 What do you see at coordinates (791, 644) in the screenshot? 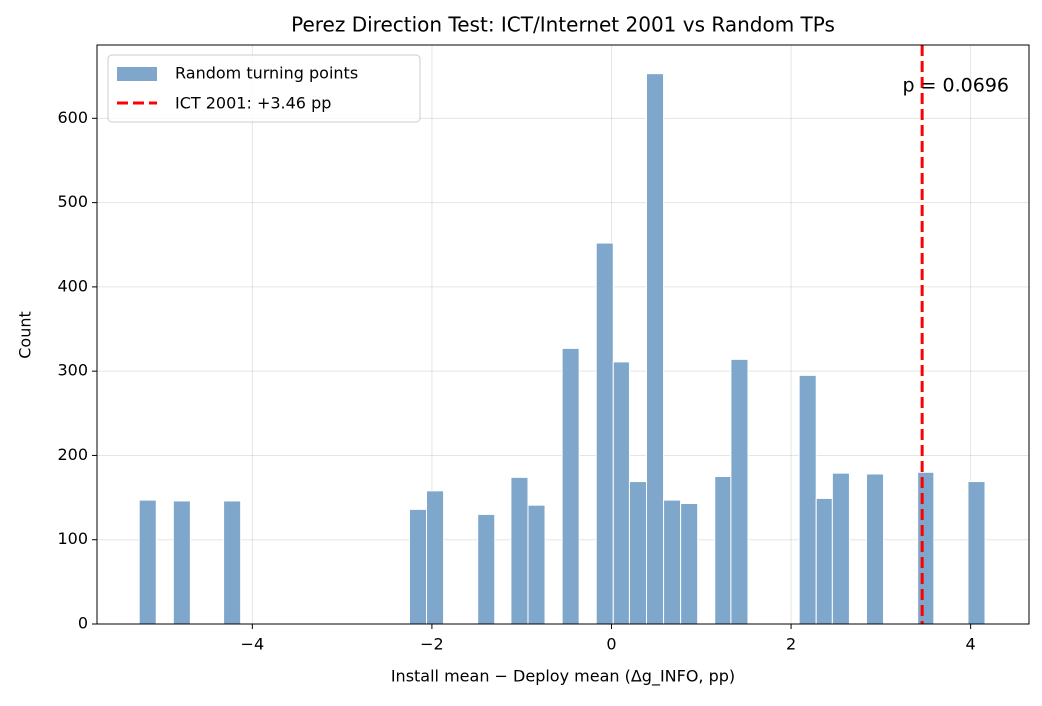
I see `x-tick-label: 2` at bounding box center [791, 644].